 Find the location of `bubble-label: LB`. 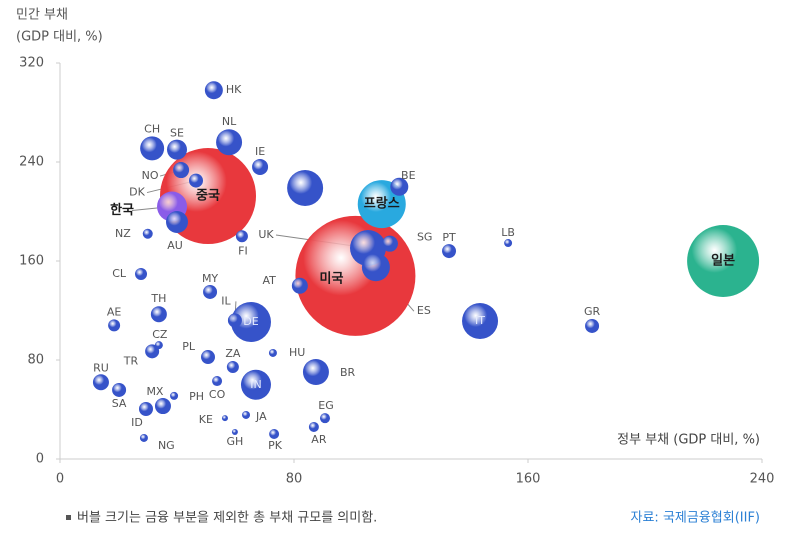

bubble-label: LB is located at coordinates (508, 232).